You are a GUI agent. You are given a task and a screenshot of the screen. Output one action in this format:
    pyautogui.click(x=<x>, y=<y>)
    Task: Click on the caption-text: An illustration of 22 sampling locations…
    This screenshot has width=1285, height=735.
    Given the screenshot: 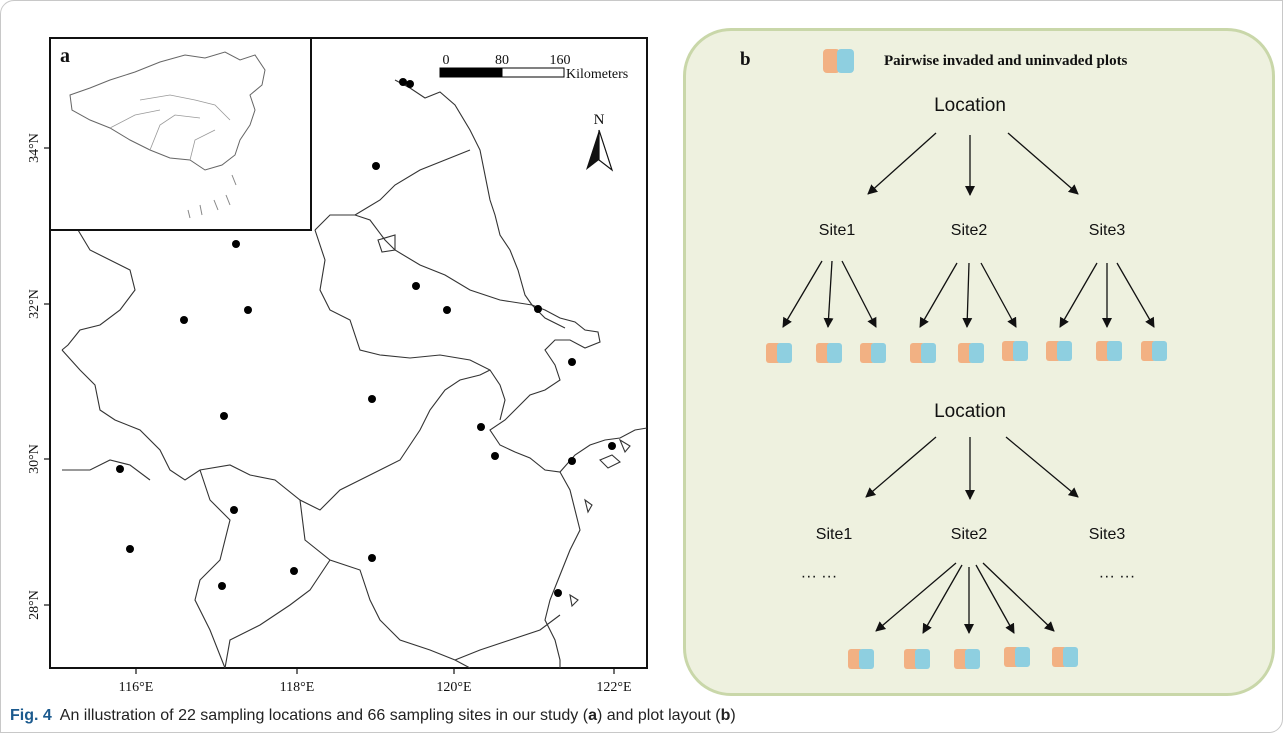 What is the action you would take?
    pyautogui.click(x=324, y=715)
    